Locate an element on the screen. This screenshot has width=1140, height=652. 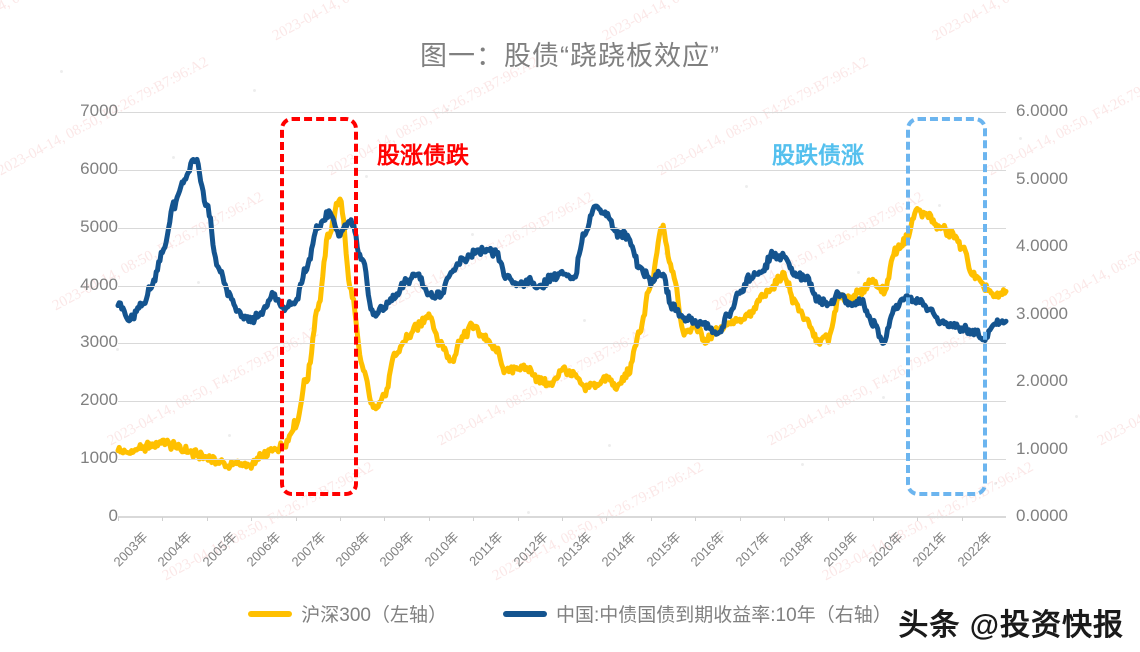
annotation-label-stocks-down-bonds-up: 股跌债涨 is located at coordinates (818, 155).